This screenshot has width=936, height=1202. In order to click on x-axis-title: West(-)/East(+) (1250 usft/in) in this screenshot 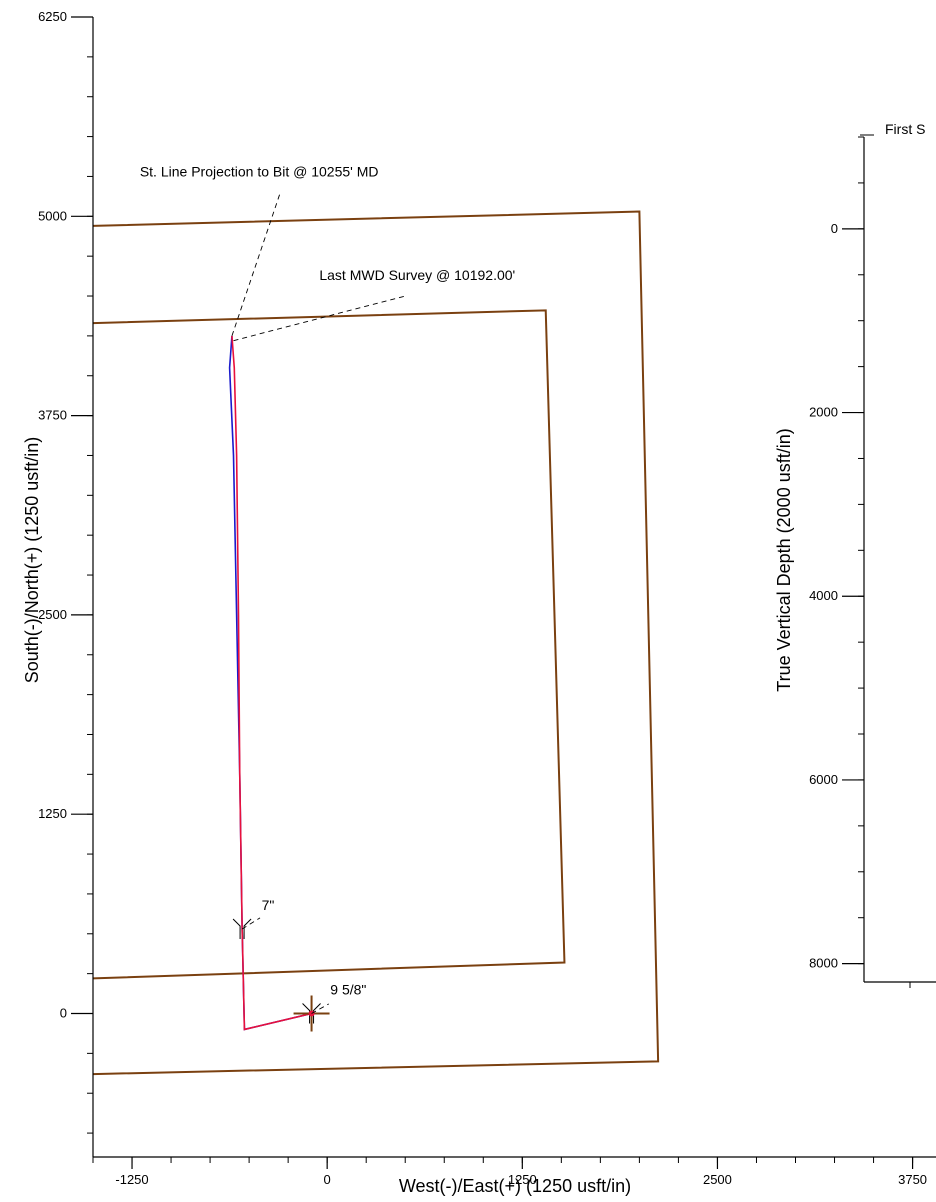, I will do `click(515, 1186)`.